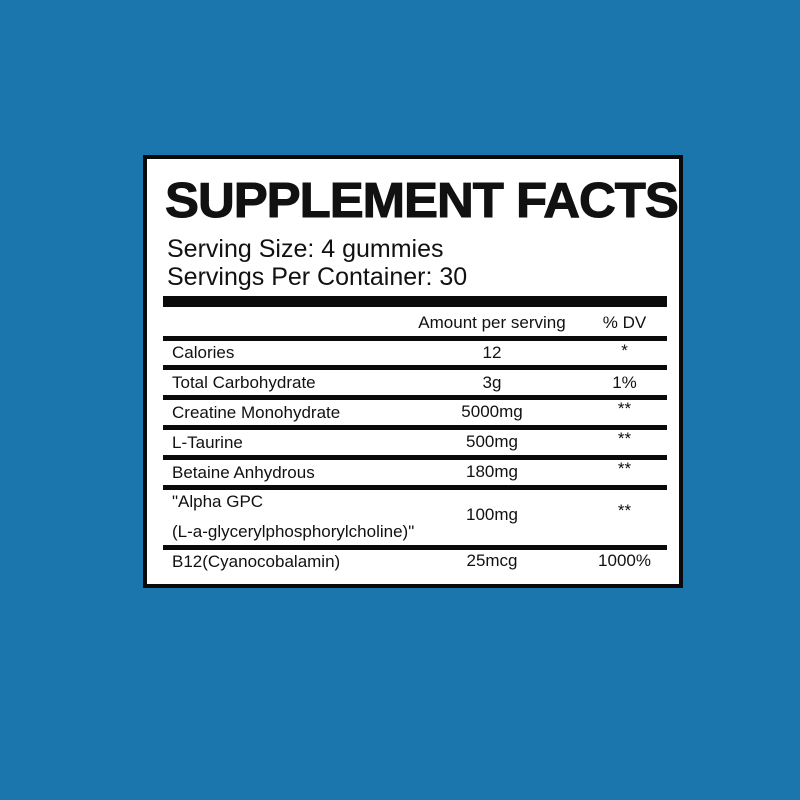 The width and height of the screenshot is (800, 800). Describe the element at coordinates (256, 412) in the screenshot. I see `row-name: Creatine Monohydrate` at that location.